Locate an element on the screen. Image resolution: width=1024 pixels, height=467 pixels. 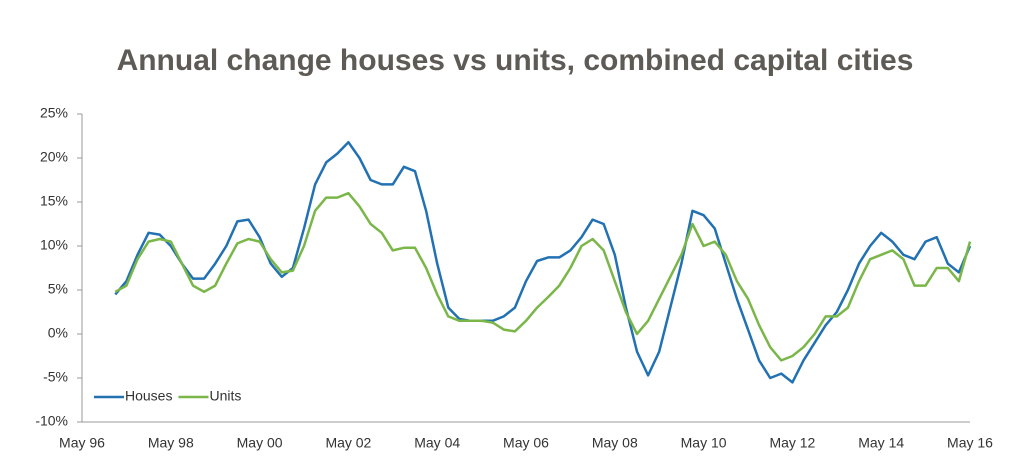
legend-label: Units is located at coordinates (225, 396).